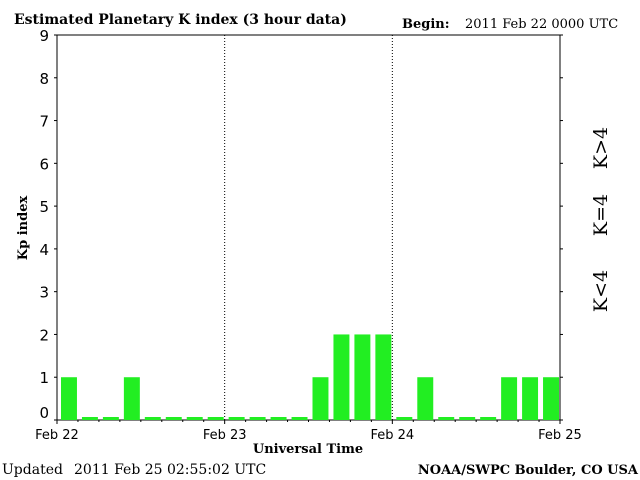 The image size is (640, 480). Describe the element at coordinates (44, 250) in the screenshot. I see `y-tick-label: 4` at that location.